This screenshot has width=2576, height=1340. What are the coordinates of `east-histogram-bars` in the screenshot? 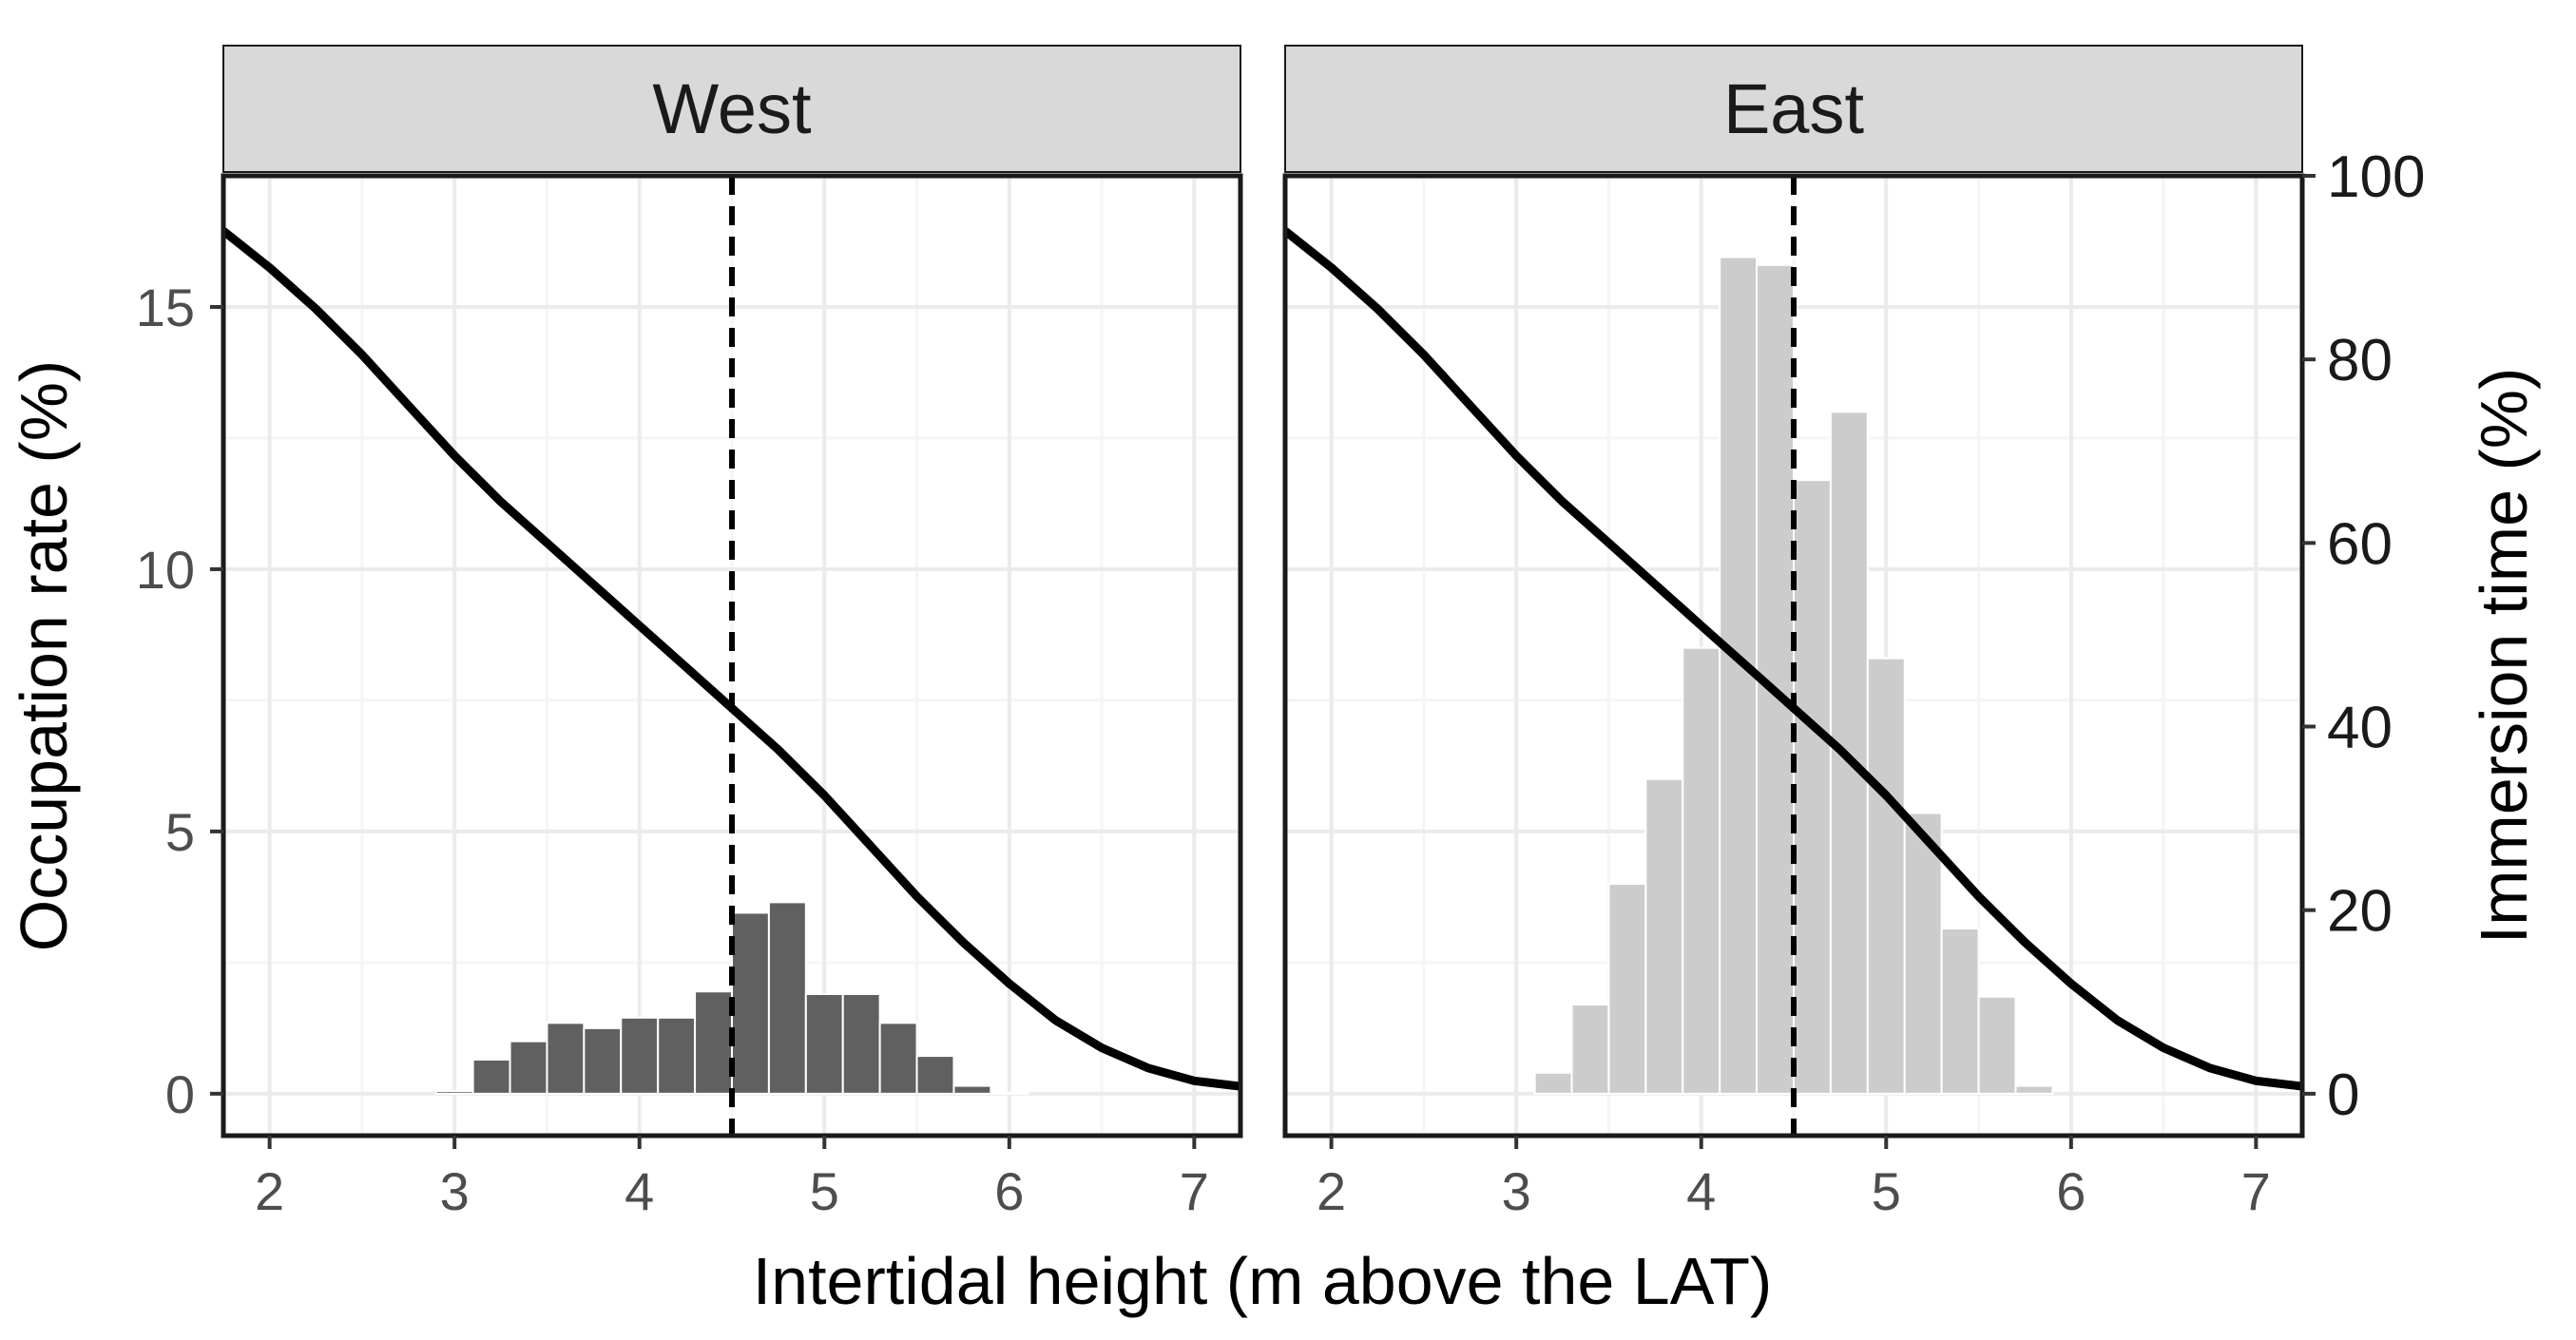 It's located at (1794, 675).